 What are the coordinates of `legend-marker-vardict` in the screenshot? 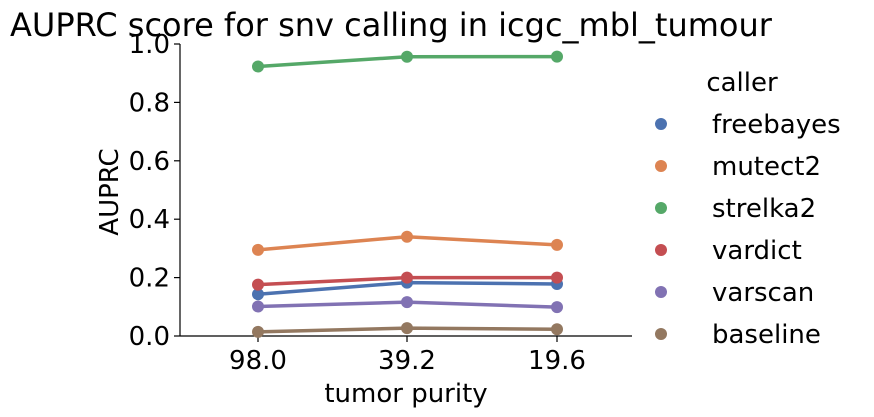 It's located at (661, 250).